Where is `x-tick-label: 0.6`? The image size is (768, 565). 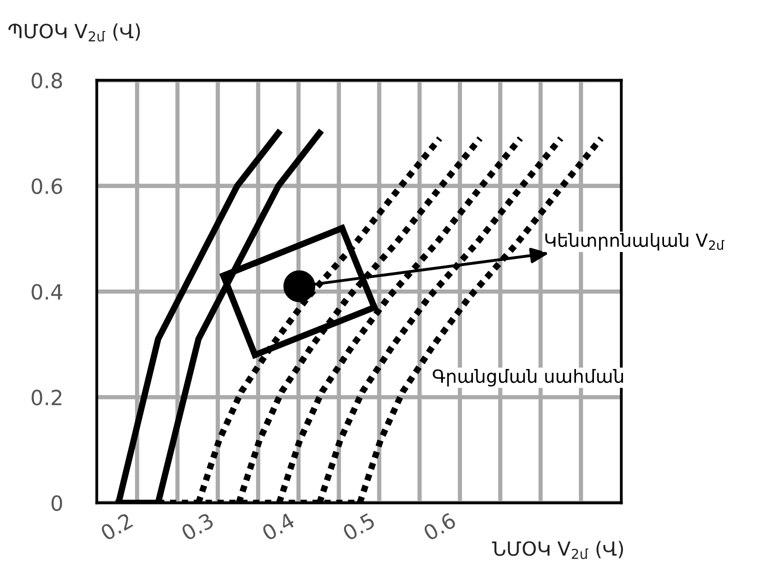 x-tick-label: 0.6 is located at coordinates (439, 527).